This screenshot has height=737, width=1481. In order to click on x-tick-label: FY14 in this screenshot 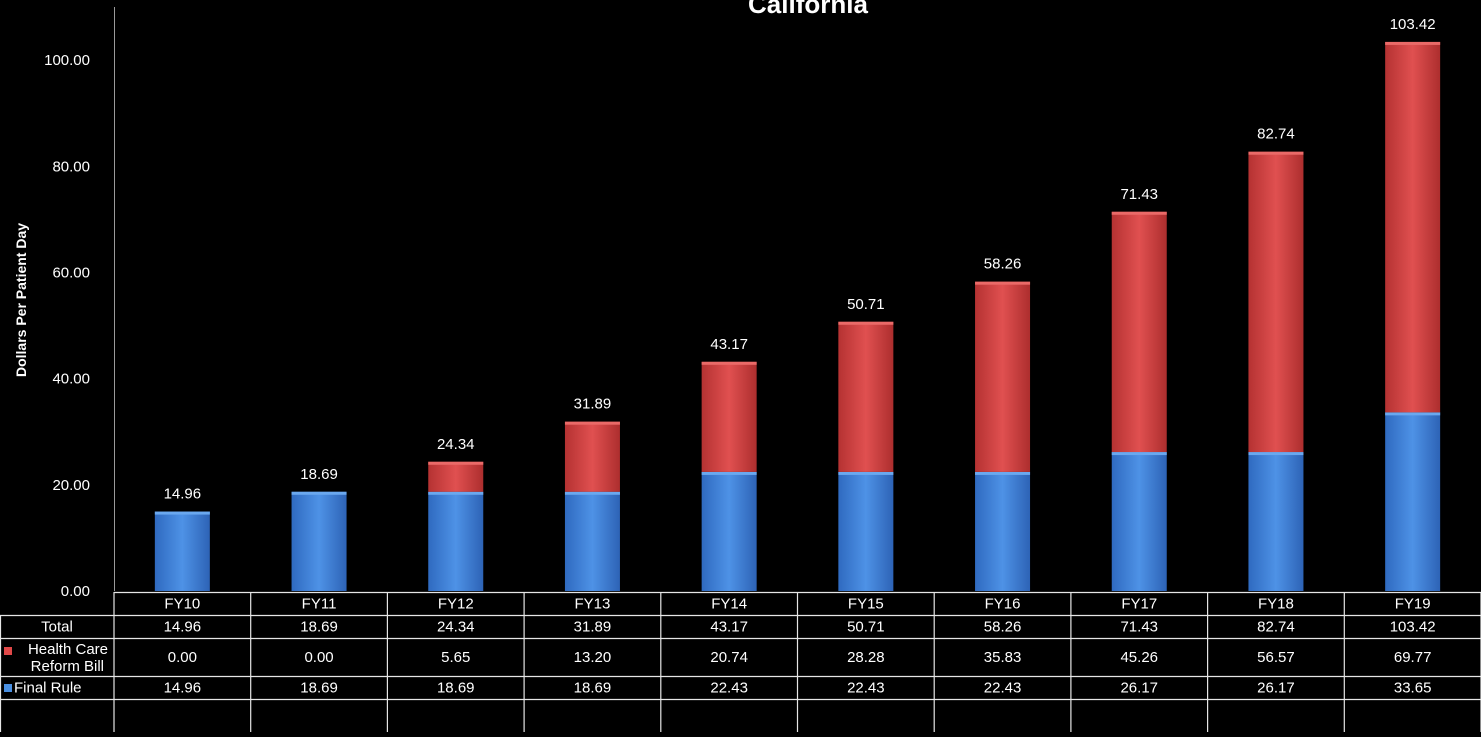, I will do `click(729, 604)`.